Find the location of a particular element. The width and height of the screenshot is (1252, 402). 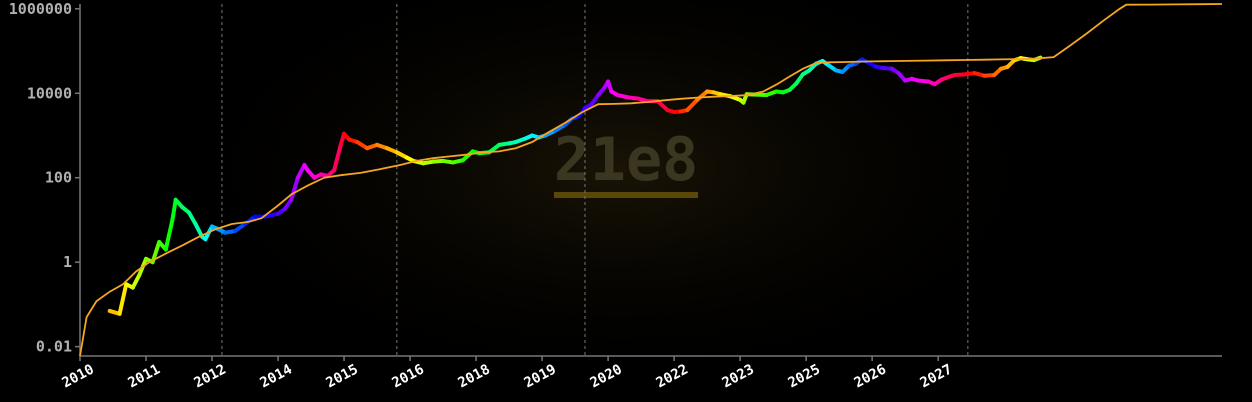

y-axis-ticks: 0.01 1 100 10000 1000000 is located at coordinates (44, 178).